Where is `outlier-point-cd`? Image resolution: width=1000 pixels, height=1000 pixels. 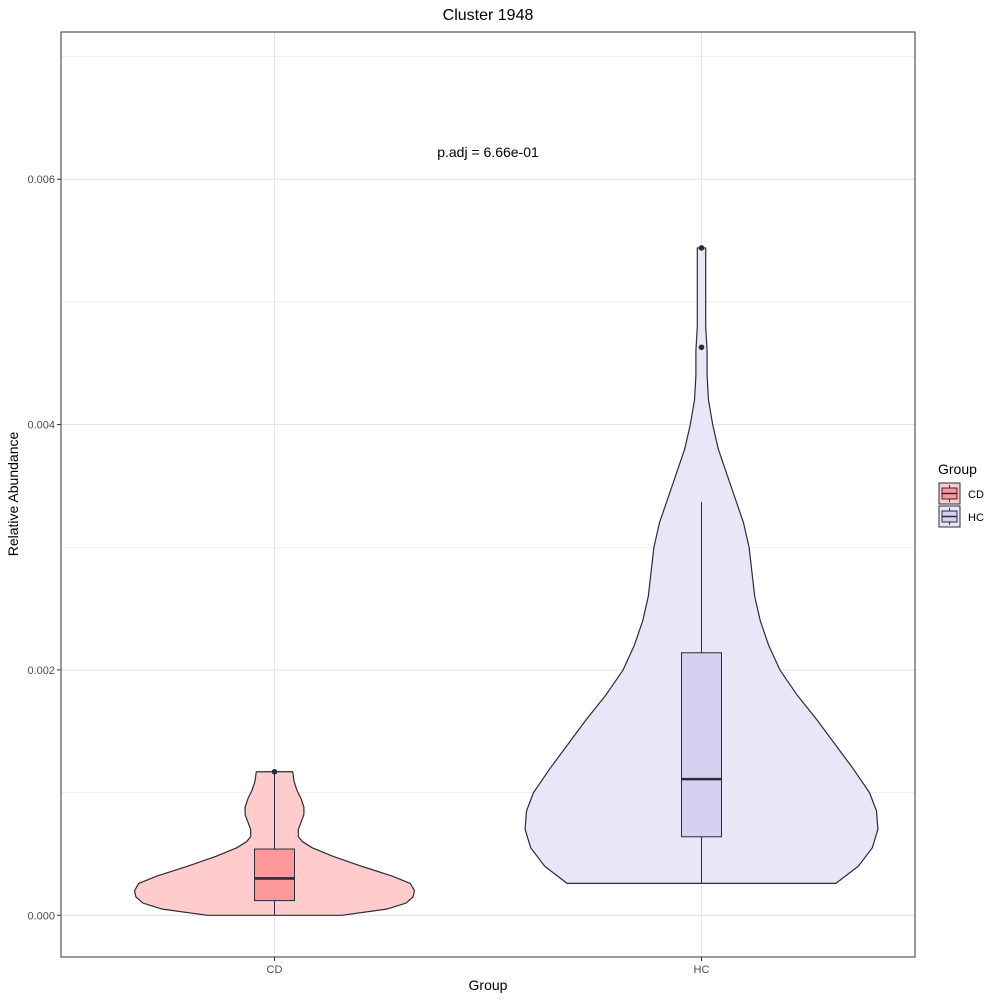 outlier-point-cd is located at coordinates (274, 771).